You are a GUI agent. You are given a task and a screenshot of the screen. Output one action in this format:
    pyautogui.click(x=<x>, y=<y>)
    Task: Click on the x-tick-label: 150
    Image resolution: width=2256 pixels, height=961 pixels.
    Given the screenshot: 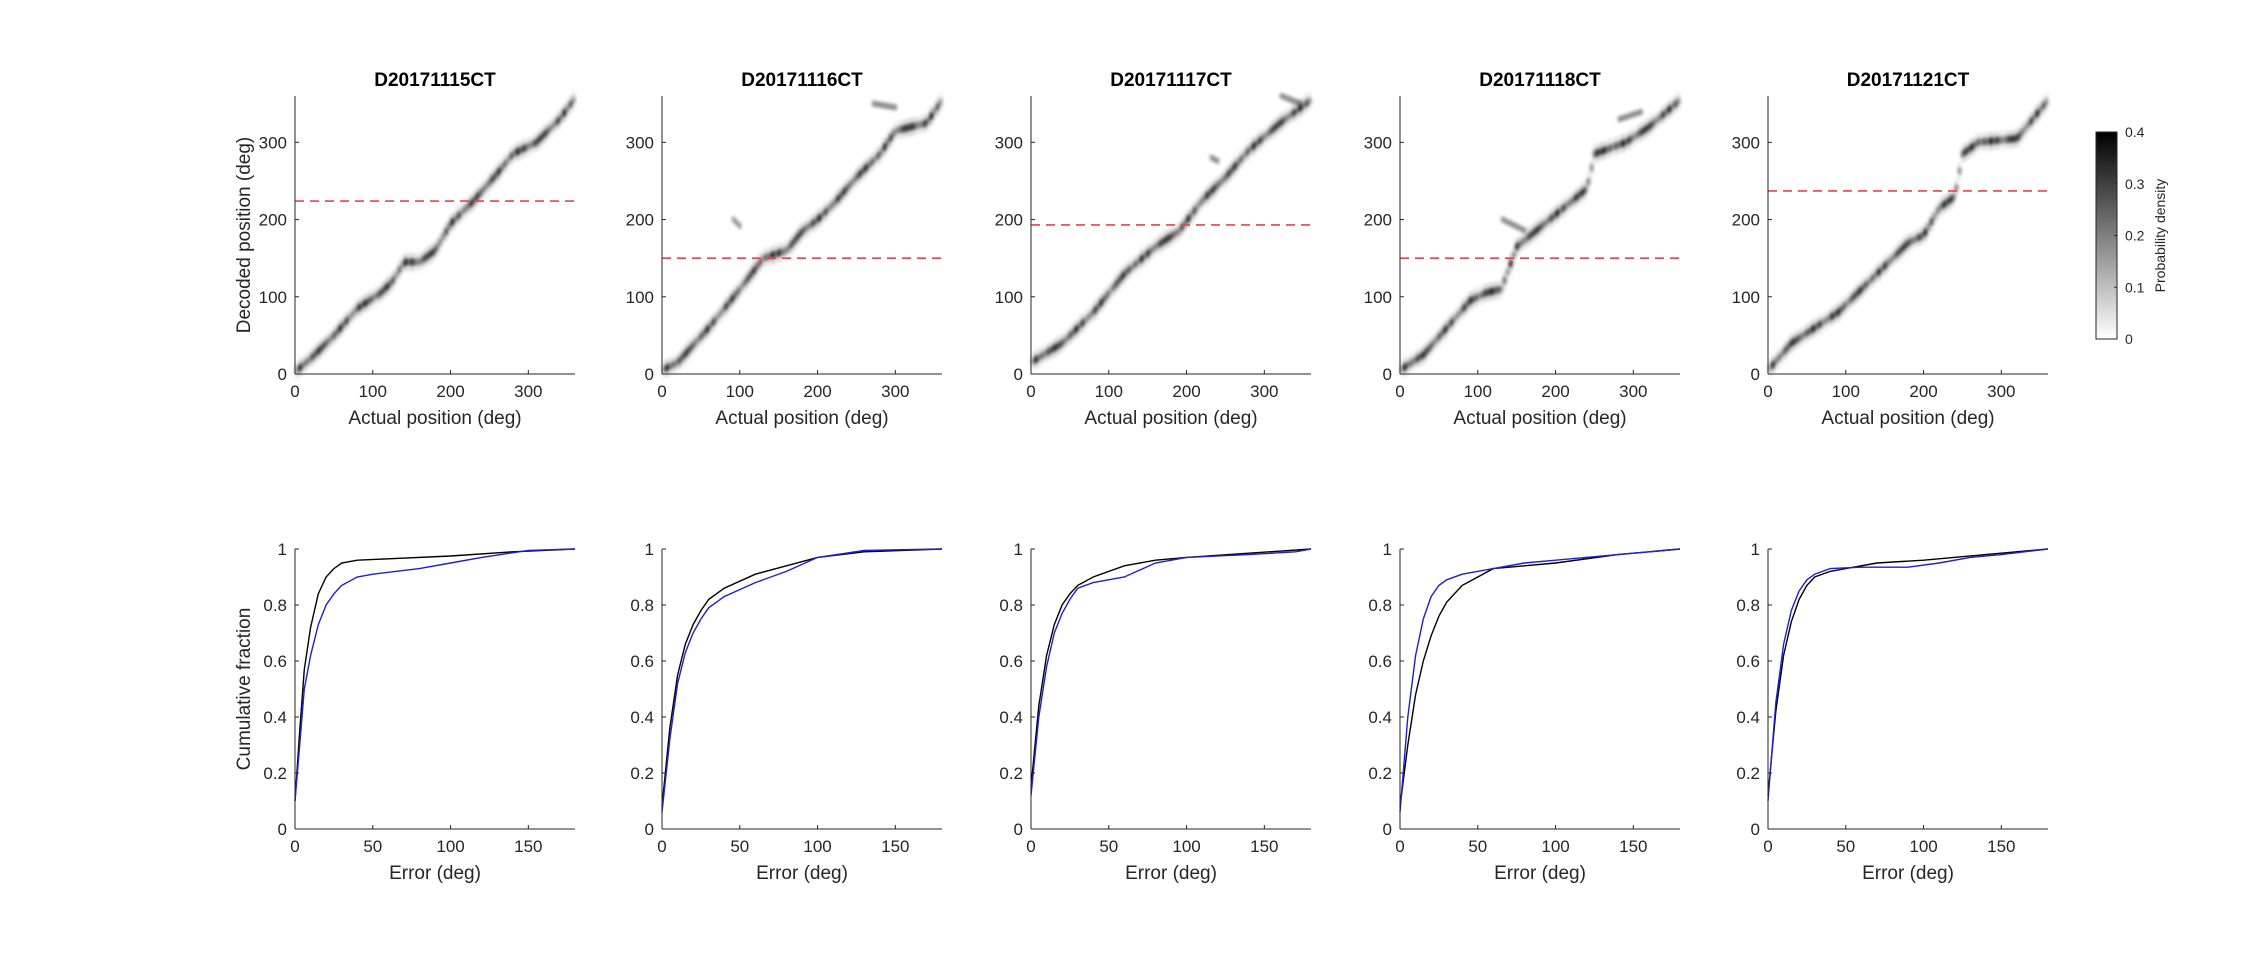 What is the action you would take?
    pyautogui.click(x=2001, y=846)
    